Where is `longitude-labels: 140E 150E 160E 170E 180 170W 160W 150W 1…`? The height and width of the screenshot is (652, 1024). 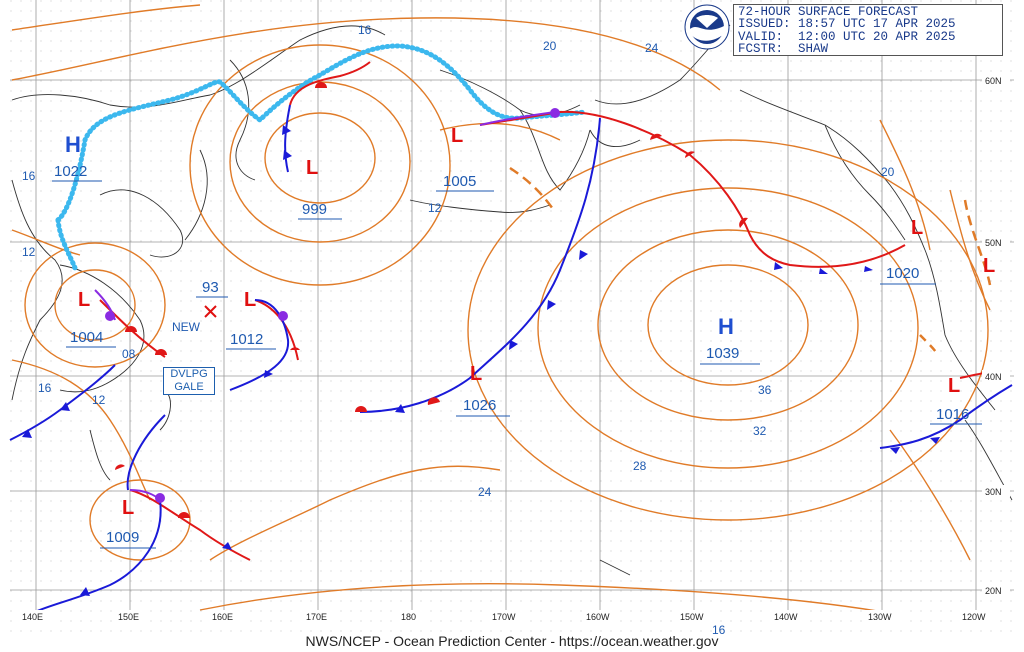 longitude-labels: 140E 150E 160E 170E 180 170W 160W 150W 1… is located at coordinates (506, 616).